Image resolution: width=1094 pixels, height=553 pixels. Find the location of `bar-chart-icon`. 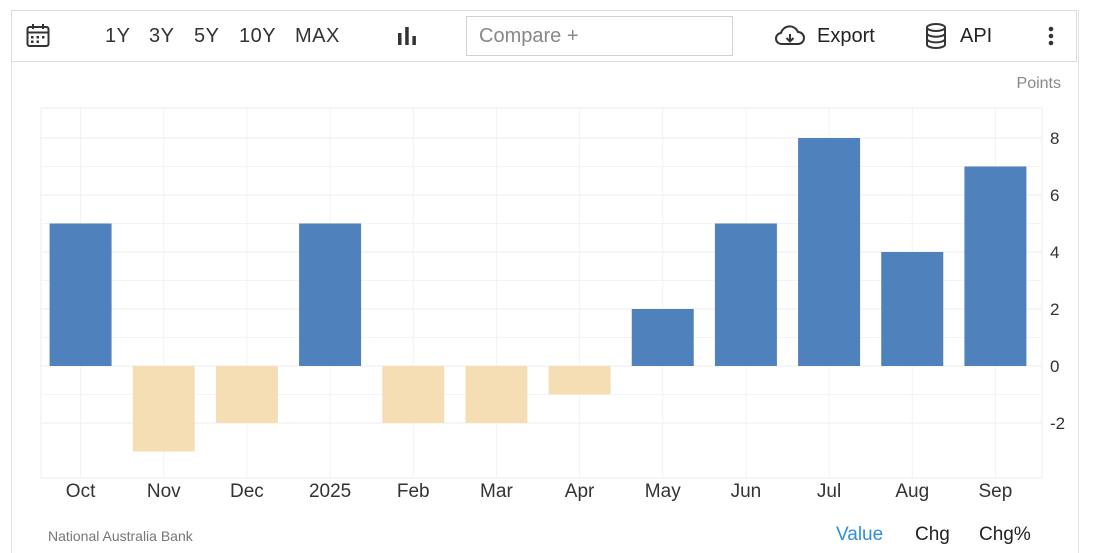

bar-chart-icon is located at coordinates (407, 36).